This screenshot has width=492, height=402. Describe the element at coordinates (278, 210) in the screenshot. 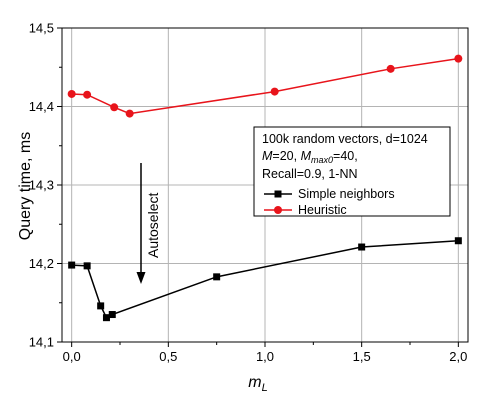

I see `legend-heuristic-marker` at that location.